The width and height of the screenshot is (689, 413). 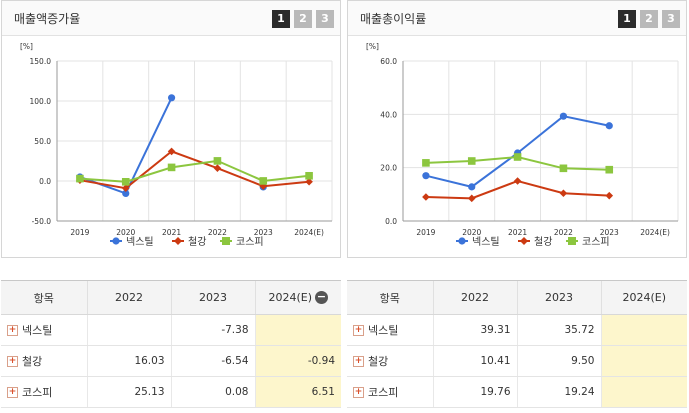 I want to click on table-row: + 넥스틸 -7.38, so click(x=171, y=330).